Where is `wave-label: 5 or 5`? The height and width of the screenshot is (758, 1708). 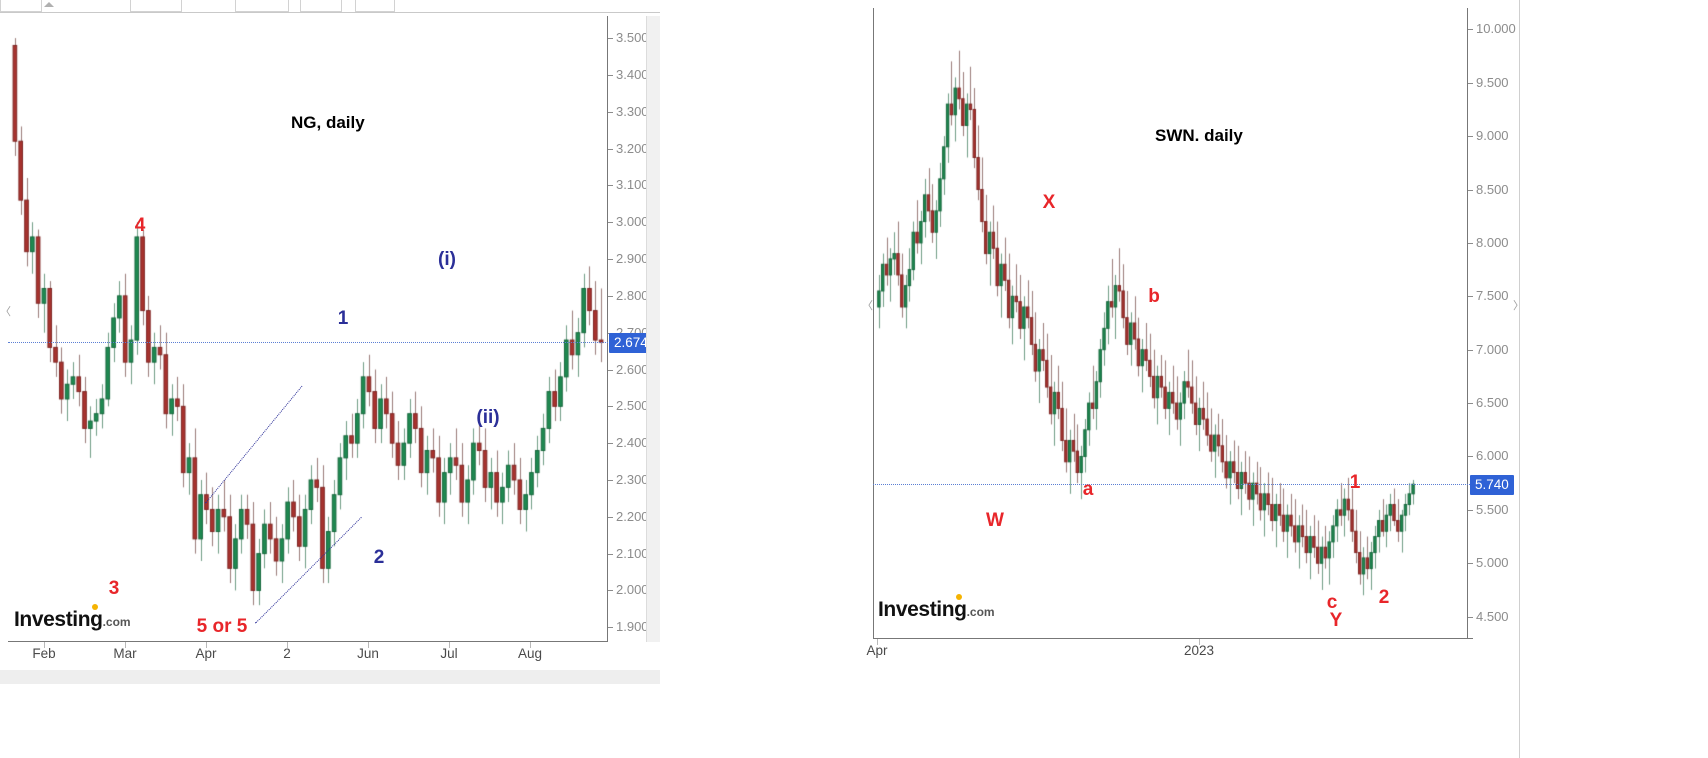
wave-label: 5 or 5 is located at coordinates (222, 626).